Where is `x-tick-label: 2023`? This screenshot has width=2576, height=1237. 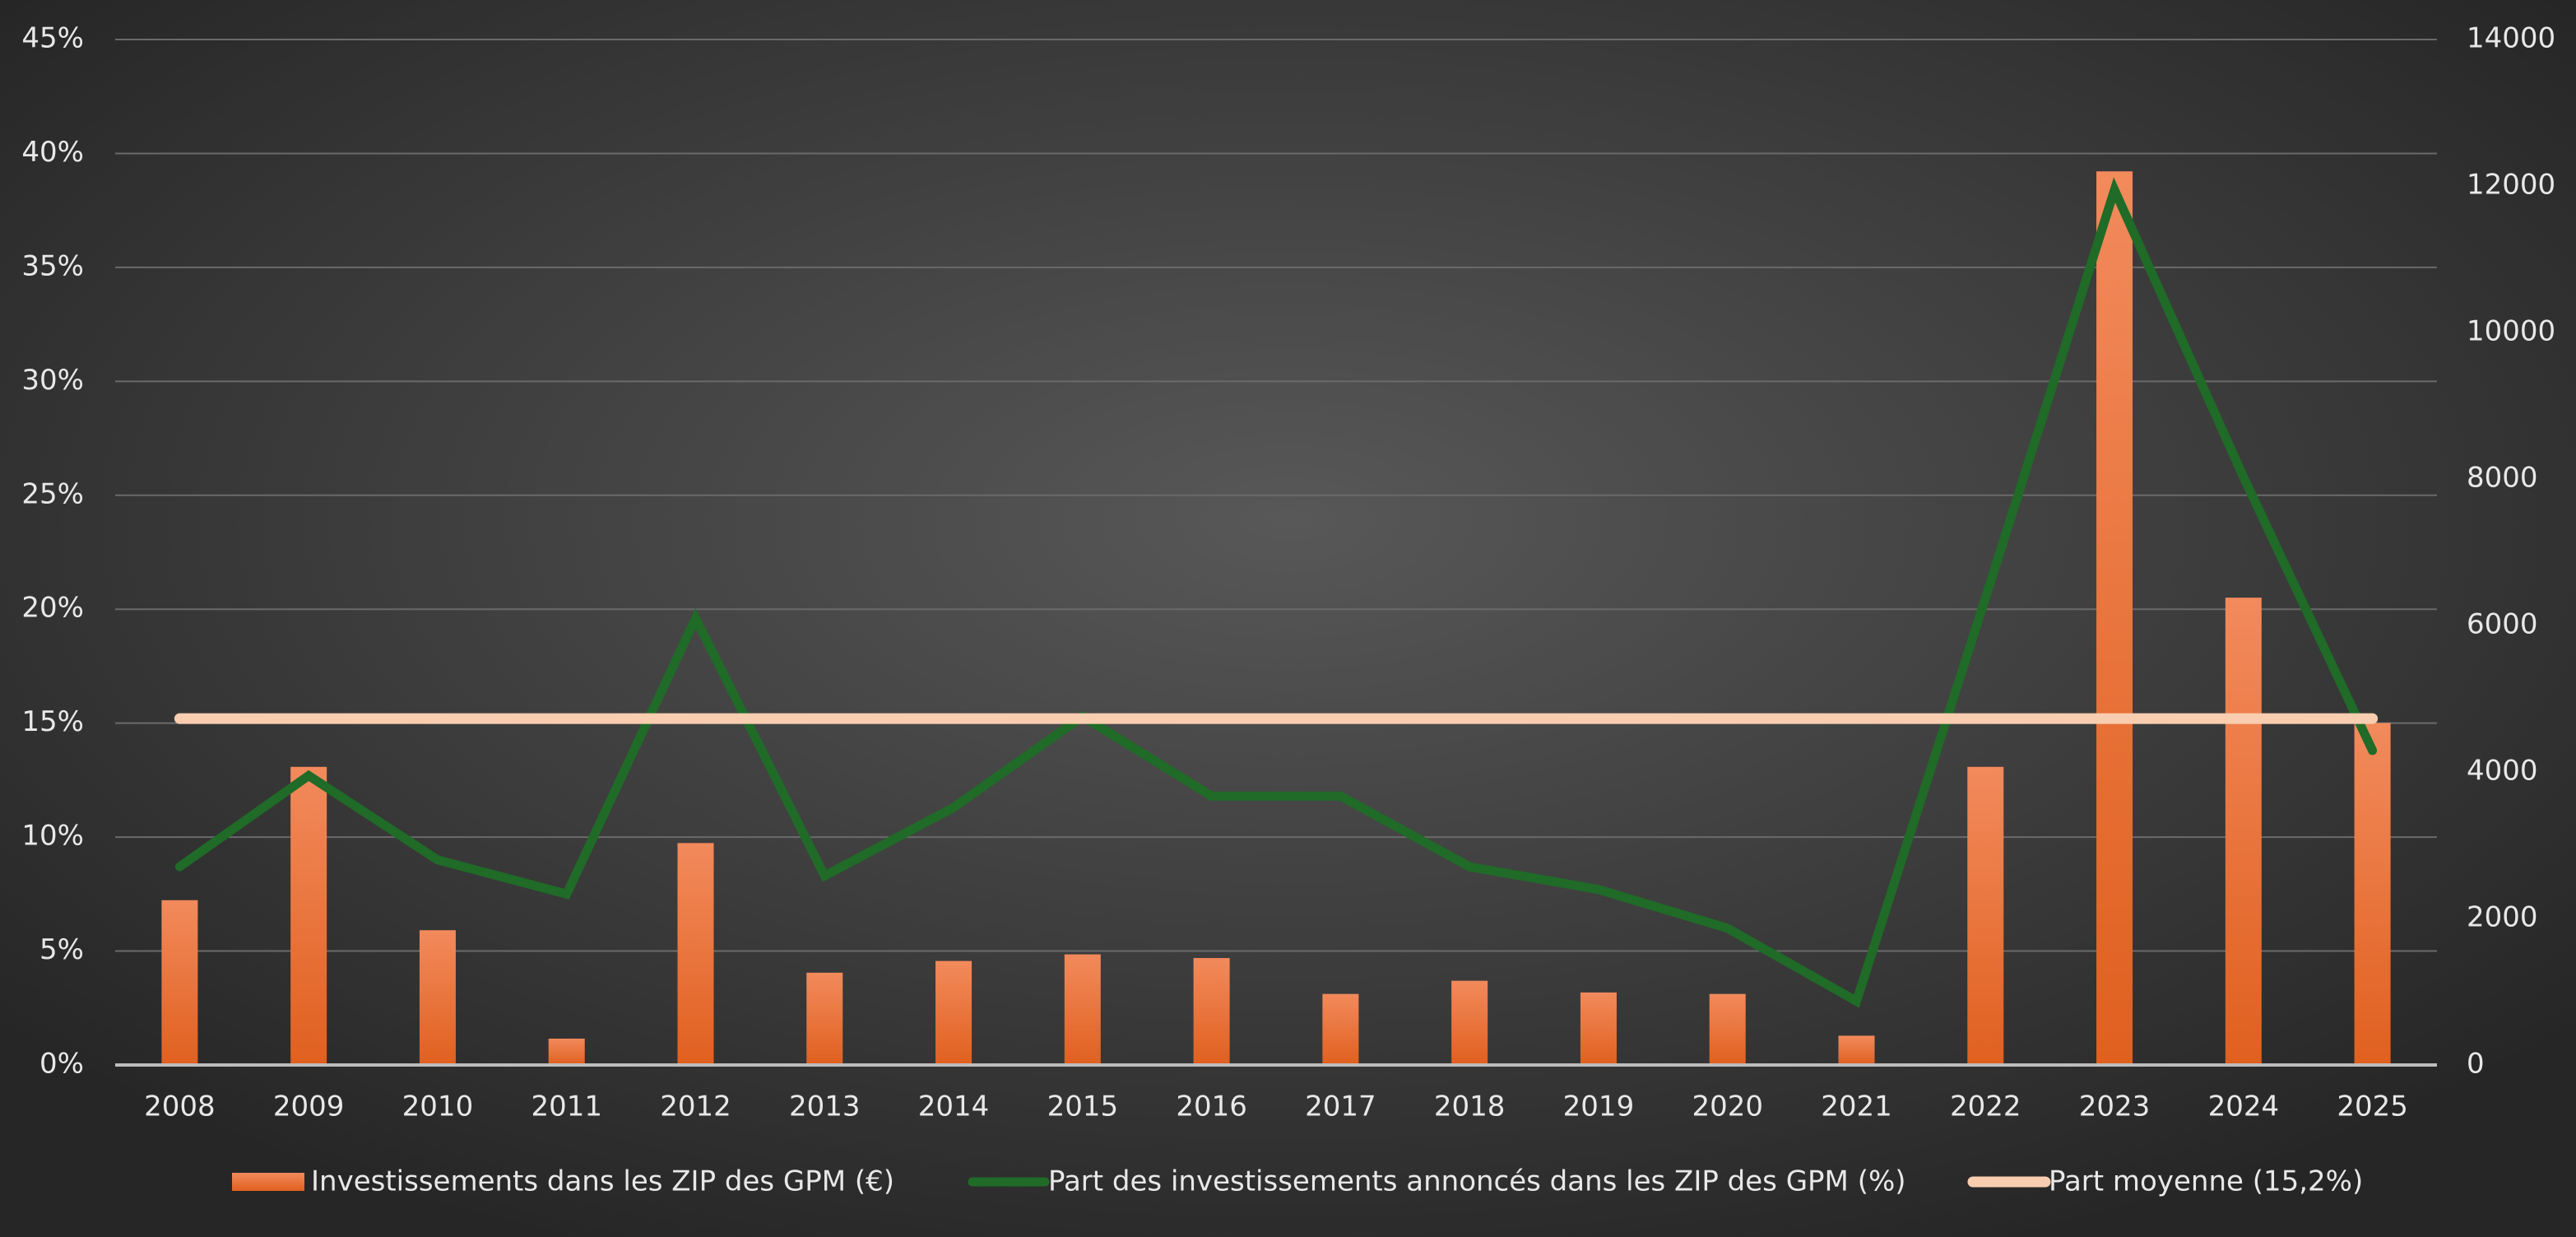
x-tick-label: 2023 is located at coordinates (2115, 1107).